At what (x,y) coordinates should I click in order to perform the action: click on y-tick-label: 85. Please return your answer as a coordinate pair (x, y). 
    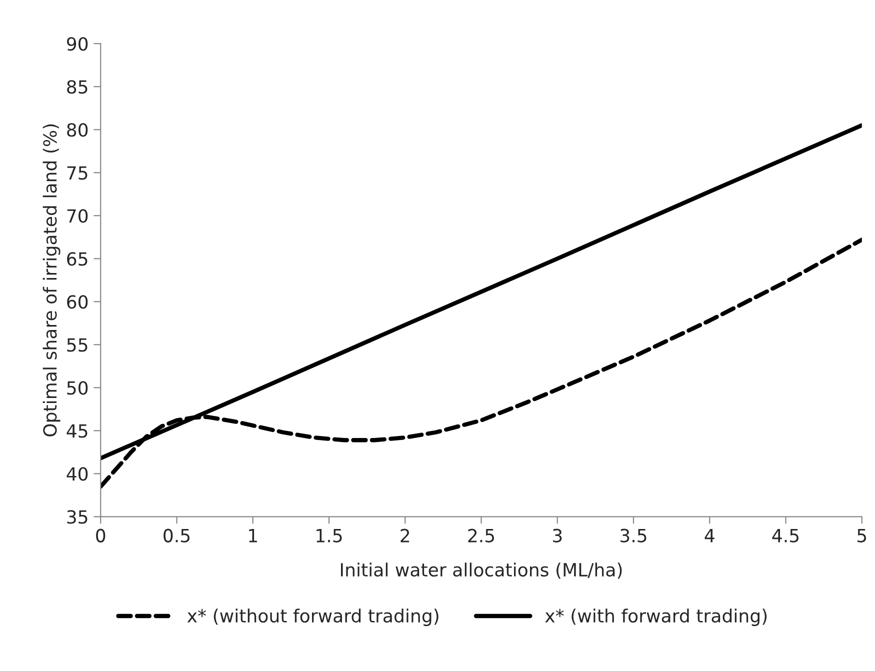
    Looking at the image, I should click on (77, 87).